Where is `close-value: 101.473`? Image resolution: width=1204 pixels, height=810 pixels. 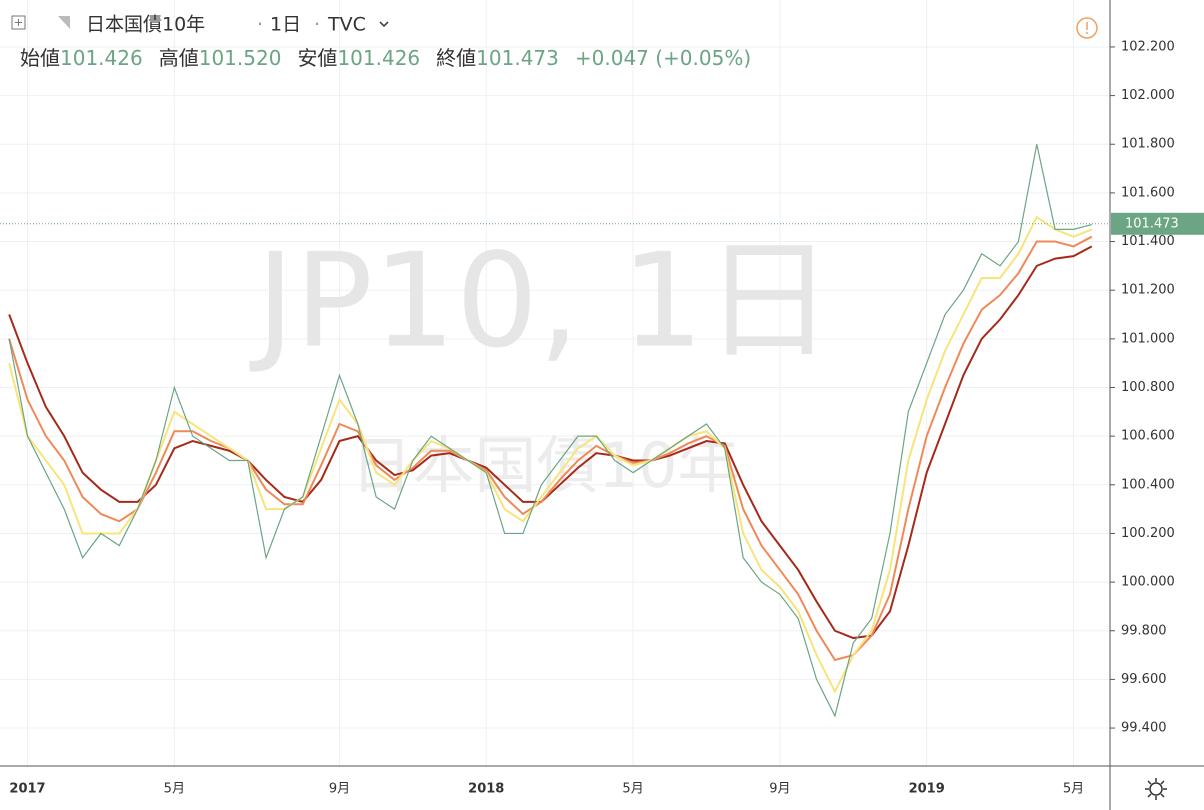 close-value: 101.473 is located at coordinates (517, 58).